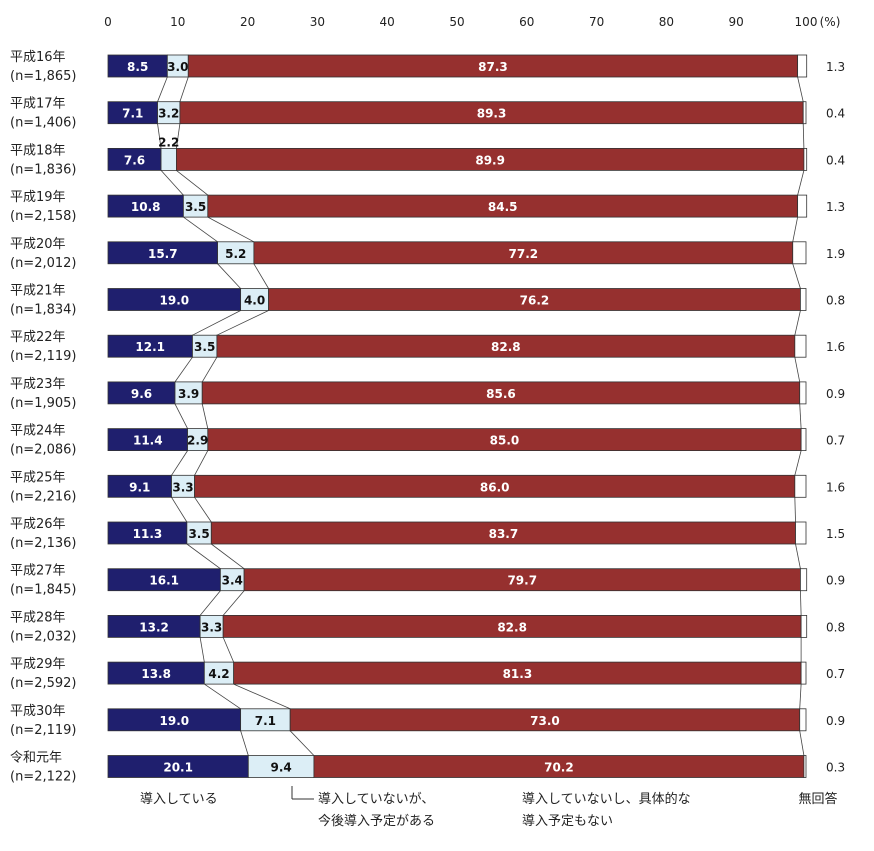 The image size is (874, 851). I want to click on category-label: 平成20年, so click(38, 244).